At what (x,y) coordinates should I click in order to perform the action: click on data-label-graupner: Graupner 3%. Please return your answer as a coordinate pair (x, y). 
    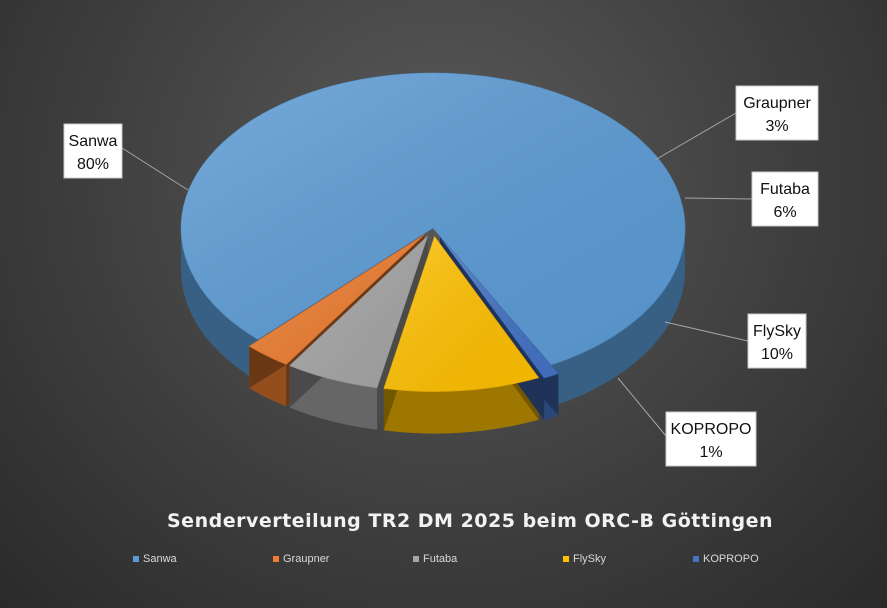
    Looking at the image, I should click on (736, 123).